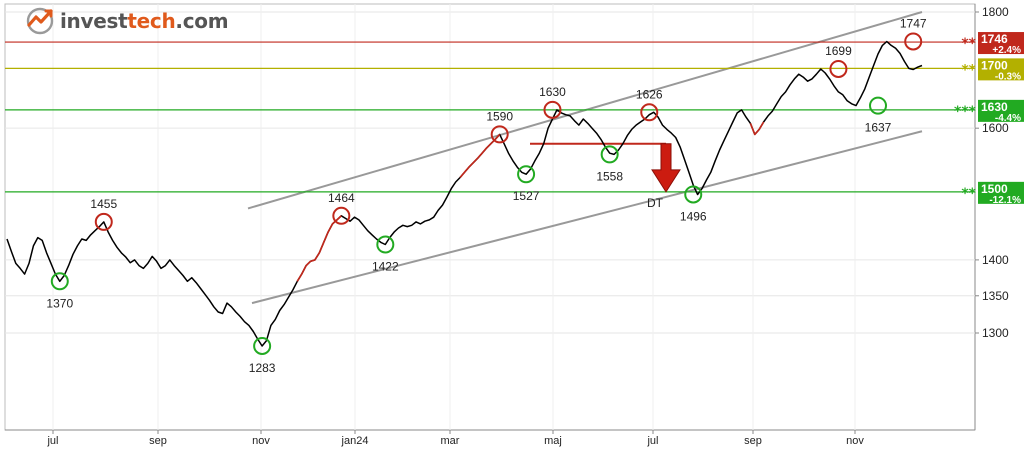 The height and width of the screenshot is (453, 1032). Describe the element at coordinates (995, 296) in the screenshot. I see `y-tick-label: 1350` at that location.